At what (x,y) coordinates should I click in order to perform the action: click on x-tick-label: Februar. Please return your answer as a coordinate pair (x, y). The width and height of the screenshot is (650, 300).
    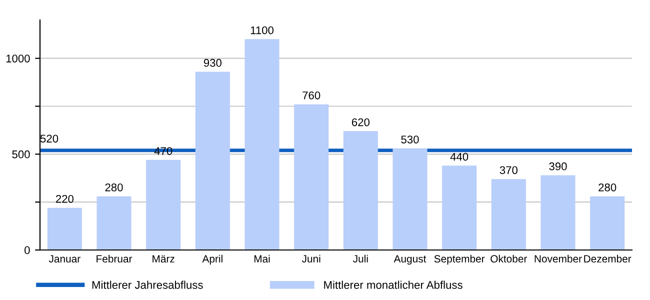
    Looking at the image, I should click on (114, 258).